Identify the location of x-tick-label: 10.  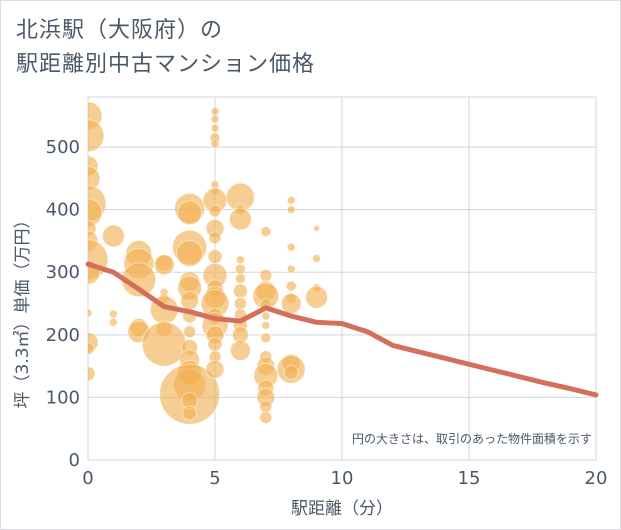
(342, 478).